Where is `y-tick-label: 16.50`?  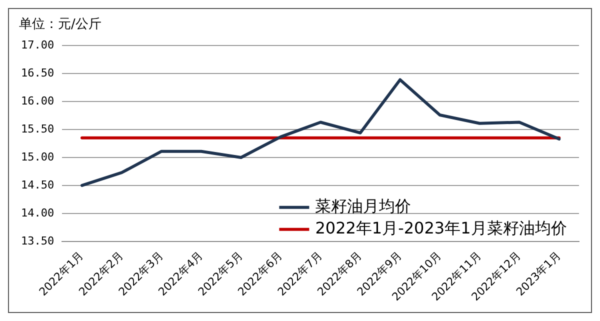
y-tick-label: 16.50 is located at coordinates (37, 73).